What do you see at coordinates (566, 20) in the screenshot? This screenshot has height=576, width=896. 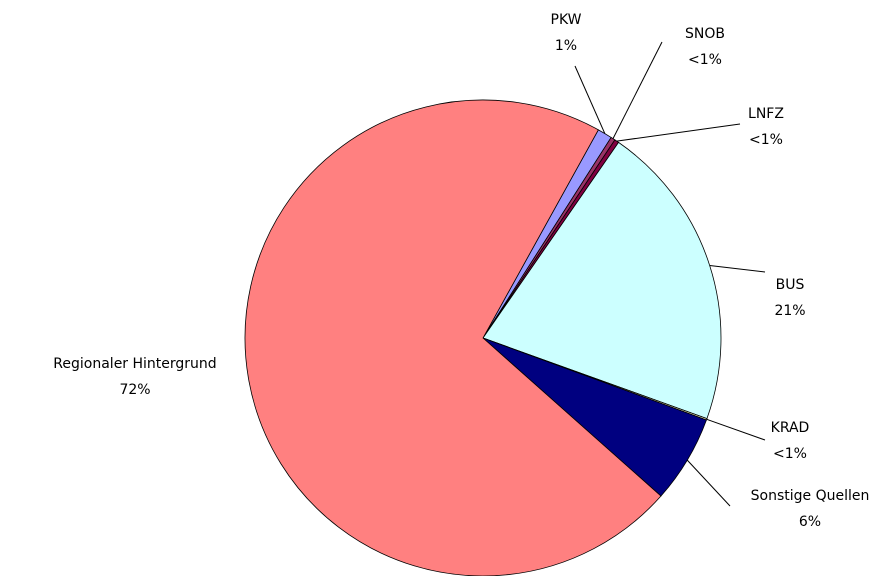 I see `slice-label: PKW` at bounding box center [566, 20].